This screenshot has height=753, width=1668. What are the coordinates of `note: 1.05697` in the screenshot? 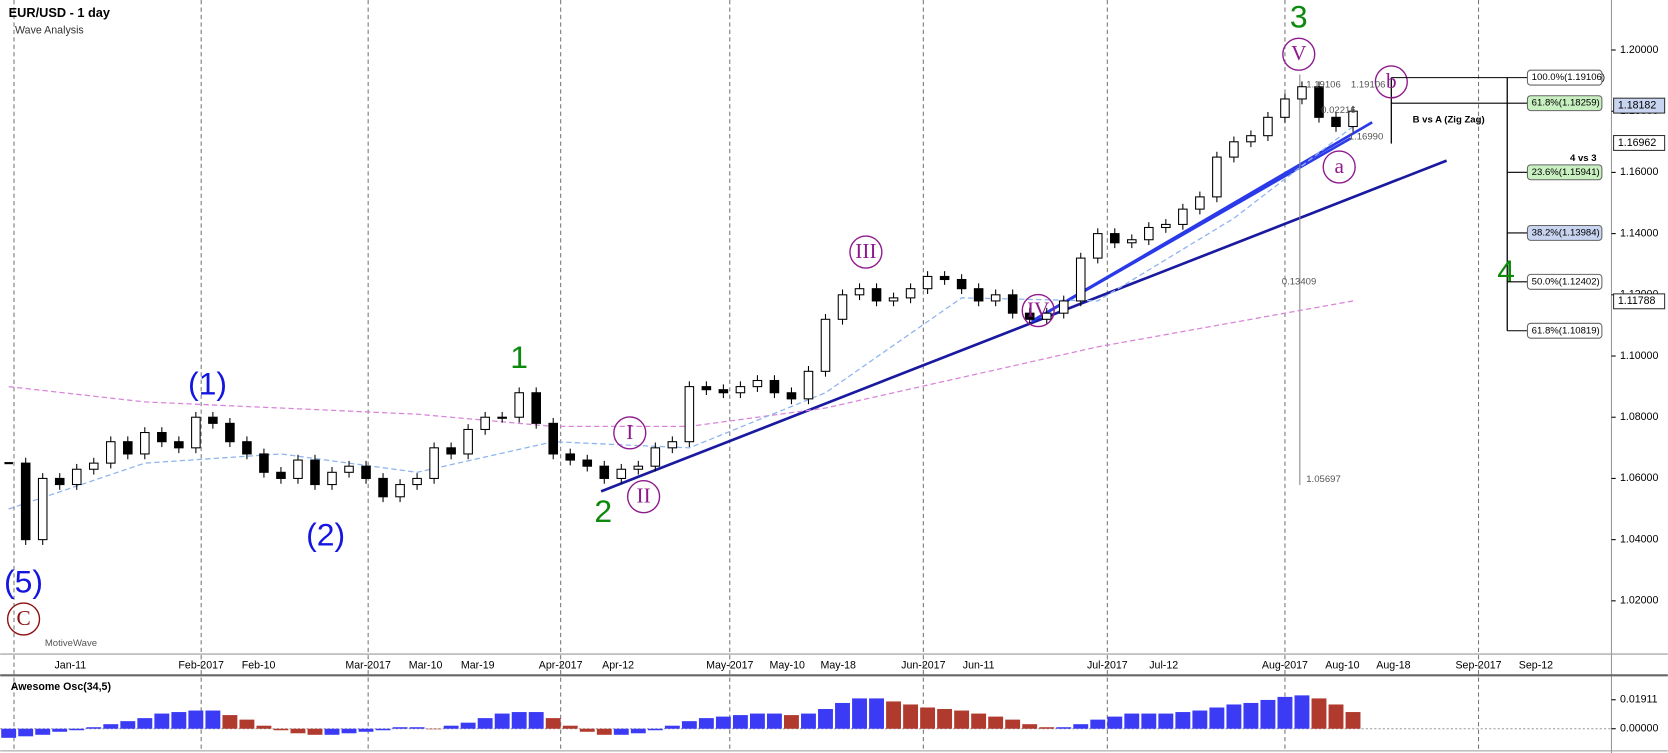 It's located at (1323, 479).